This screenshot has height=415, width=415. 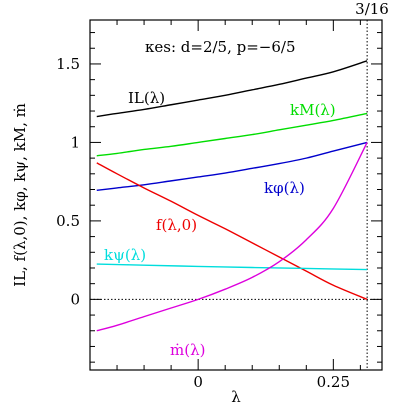 I want to click on y-tick-label: 1.5, so click(x=68, y=64).